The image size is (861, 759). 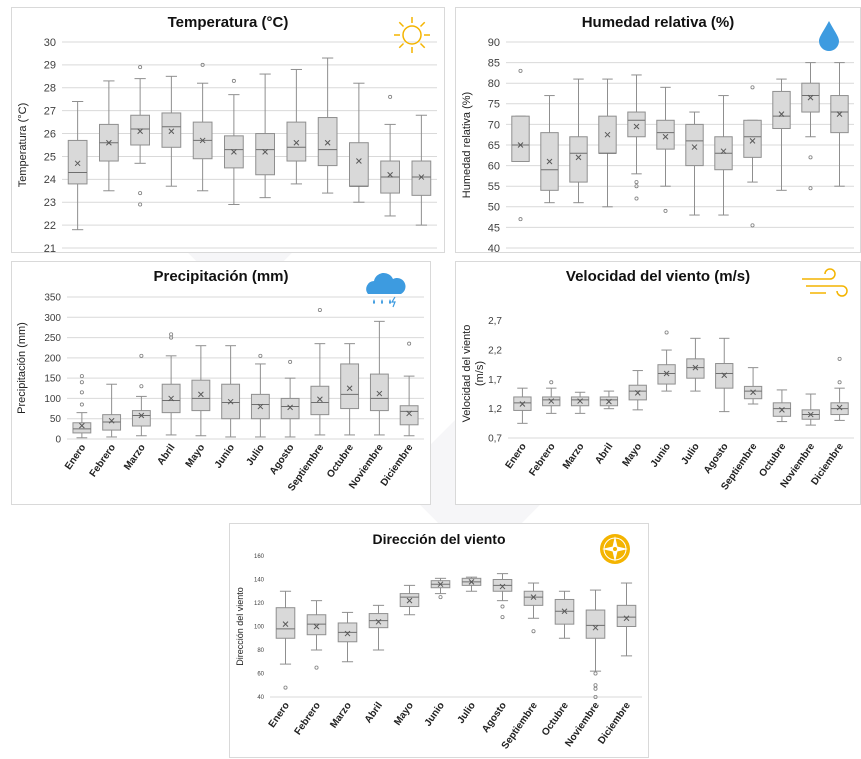 I want to click on sun-ray, so click(x=422, y=45).